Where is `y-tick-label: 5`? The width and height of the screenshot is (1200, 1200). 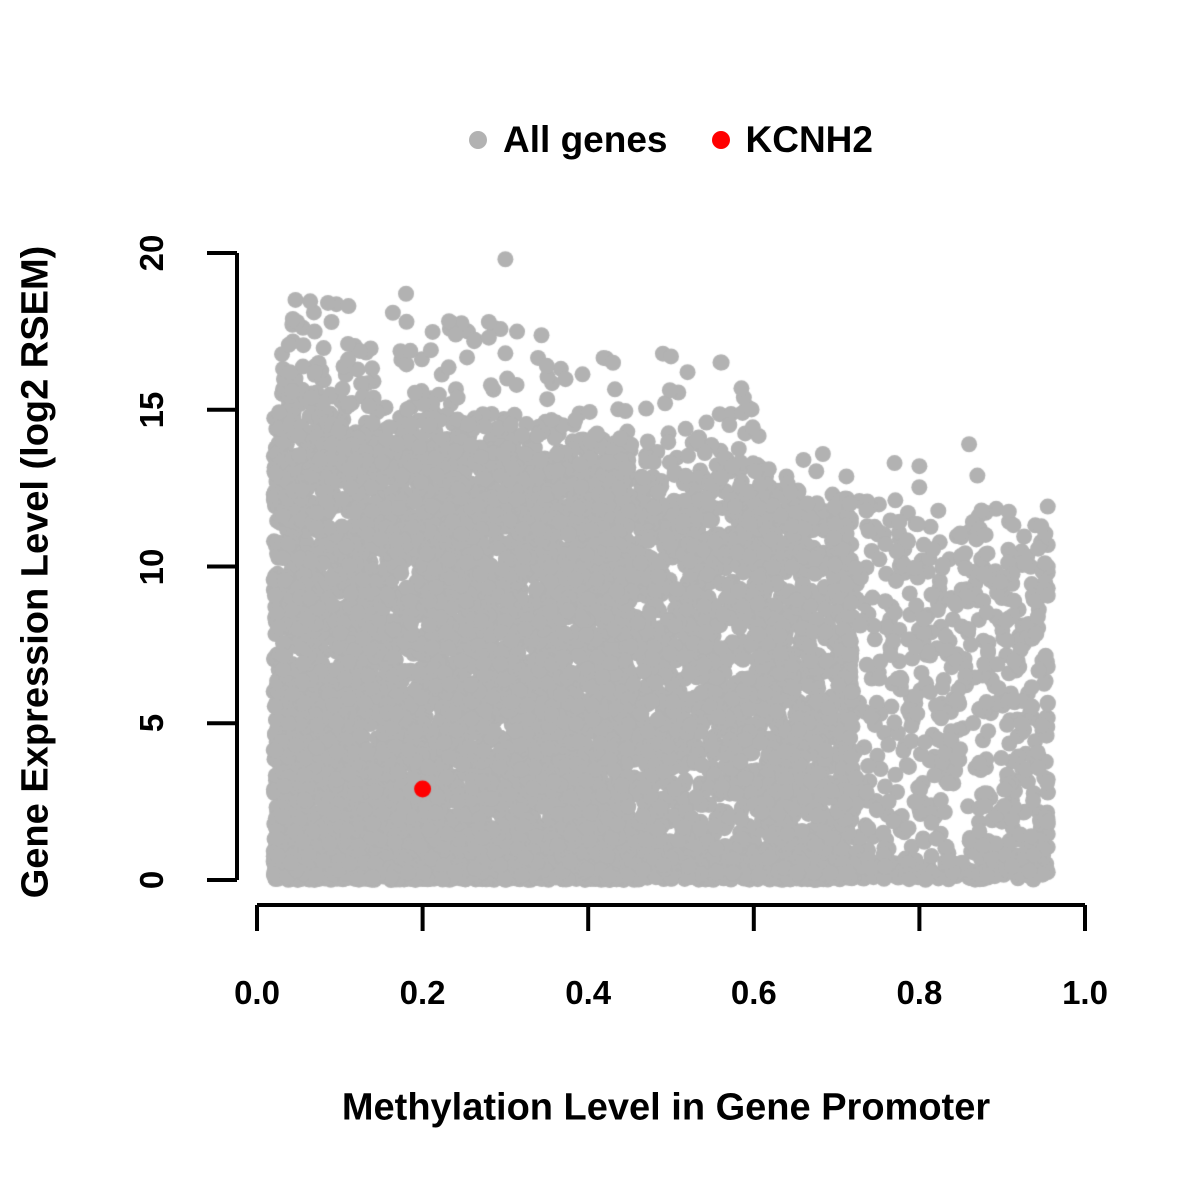
y-tick-label: 5 is located at coordinates (151, 723).